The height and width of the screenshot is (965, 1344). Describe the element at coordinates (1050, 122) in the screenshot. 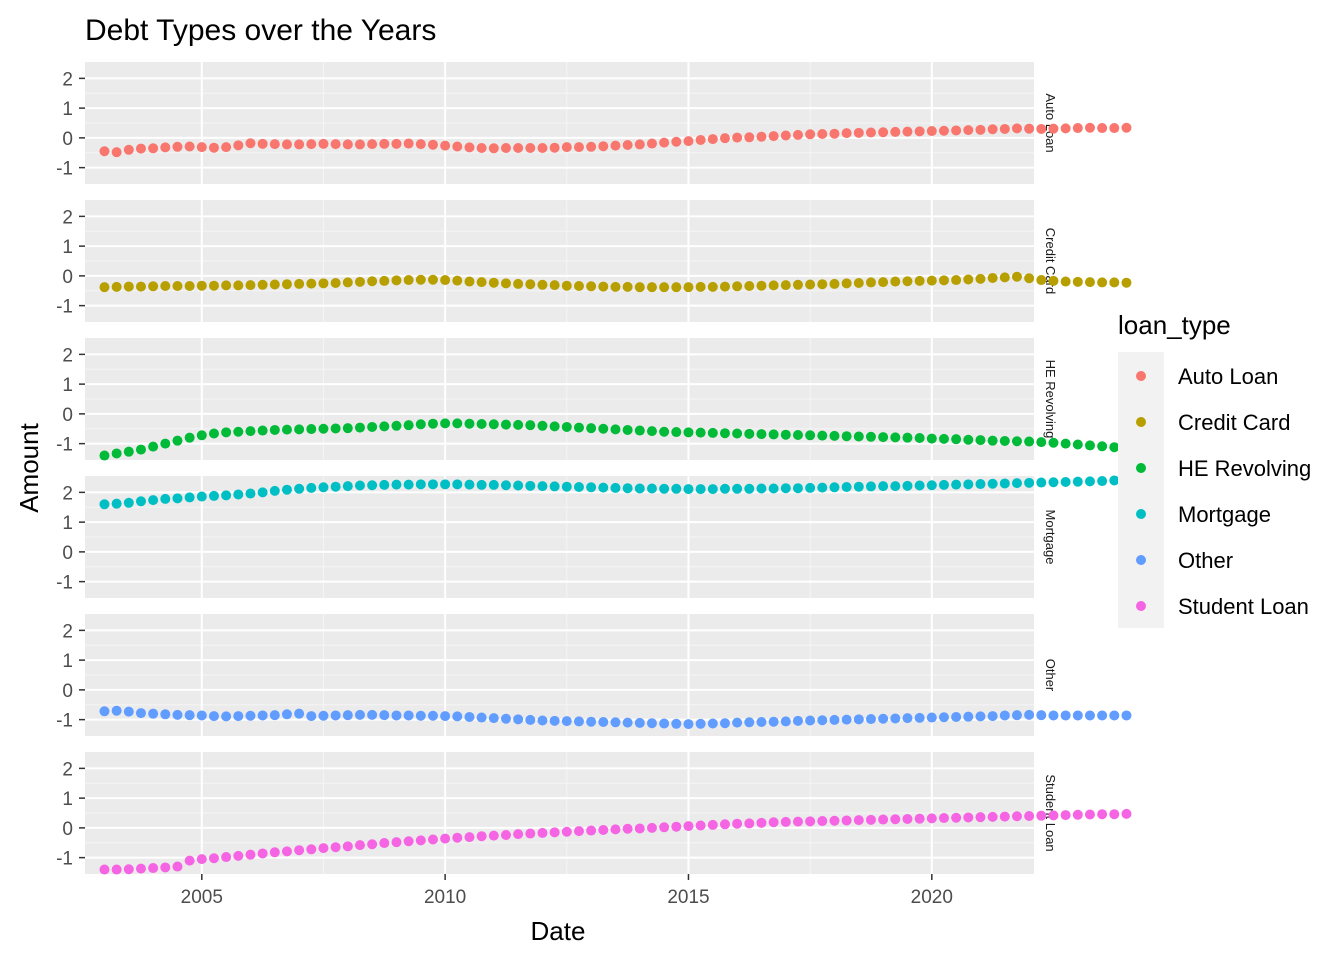

I see `facet-strip-label: Auto Loan` at that location.